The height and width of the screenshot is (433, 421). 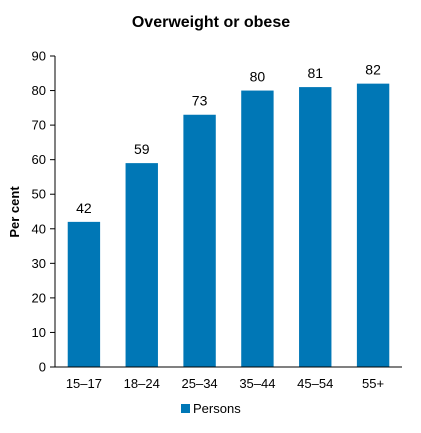 I want to click on y-tick-label: 70, so click(x=39, y=125).